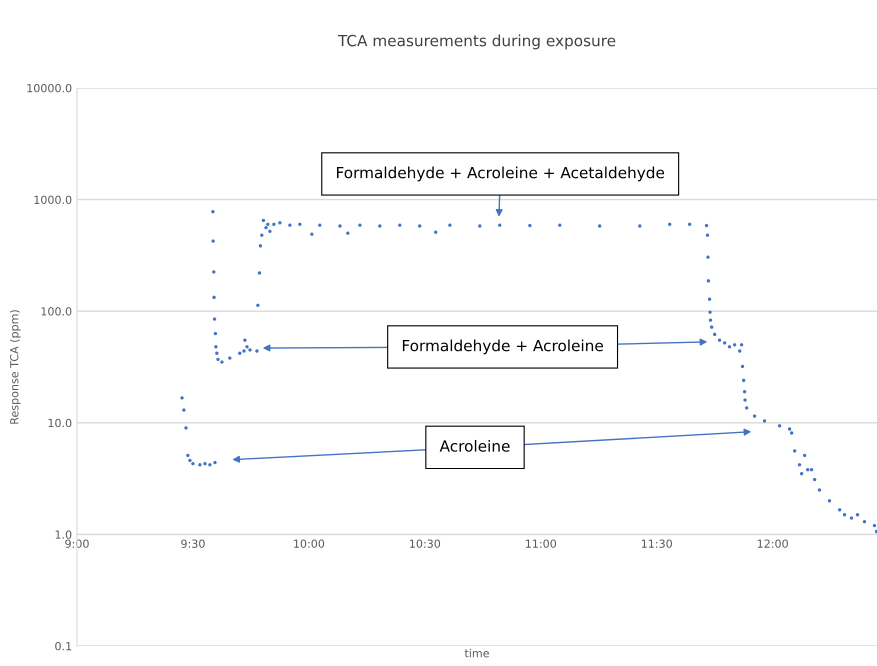 The image size is (877, 666). What do you see at coordinates (425, 543) in the screenshot?
I see `x-tick-label: 10:30` at bounding box center [425, 543].